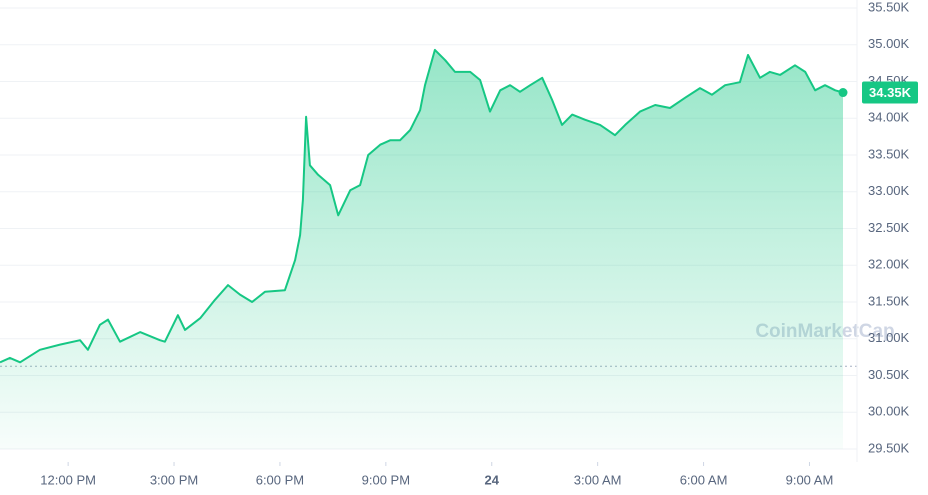 Image resolution: width=928 pixels, height=495 pixels. What do you see at coordinates (174, 479) in the screenshot?
I see `x-tick-label: 3:00 PM` at bounding box center [174, 479].